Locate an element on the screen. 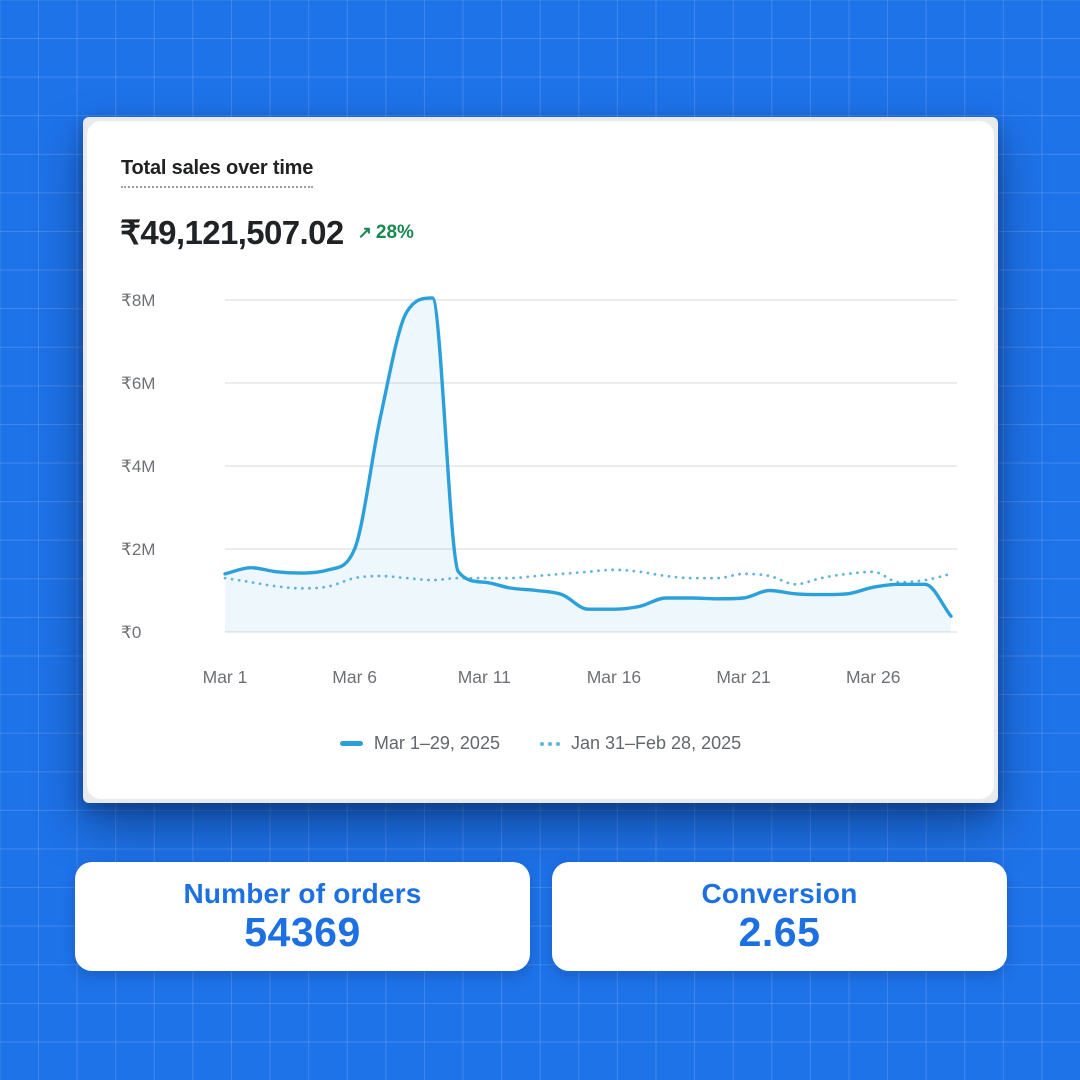  dotted-line-swatch-icon is located at coordinates (549, 743).